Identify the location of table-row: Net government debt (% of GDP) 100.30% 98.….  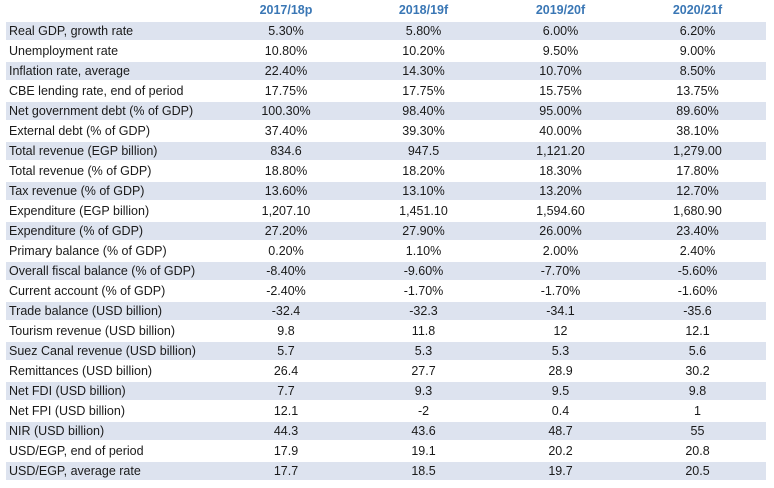
(386, 112).